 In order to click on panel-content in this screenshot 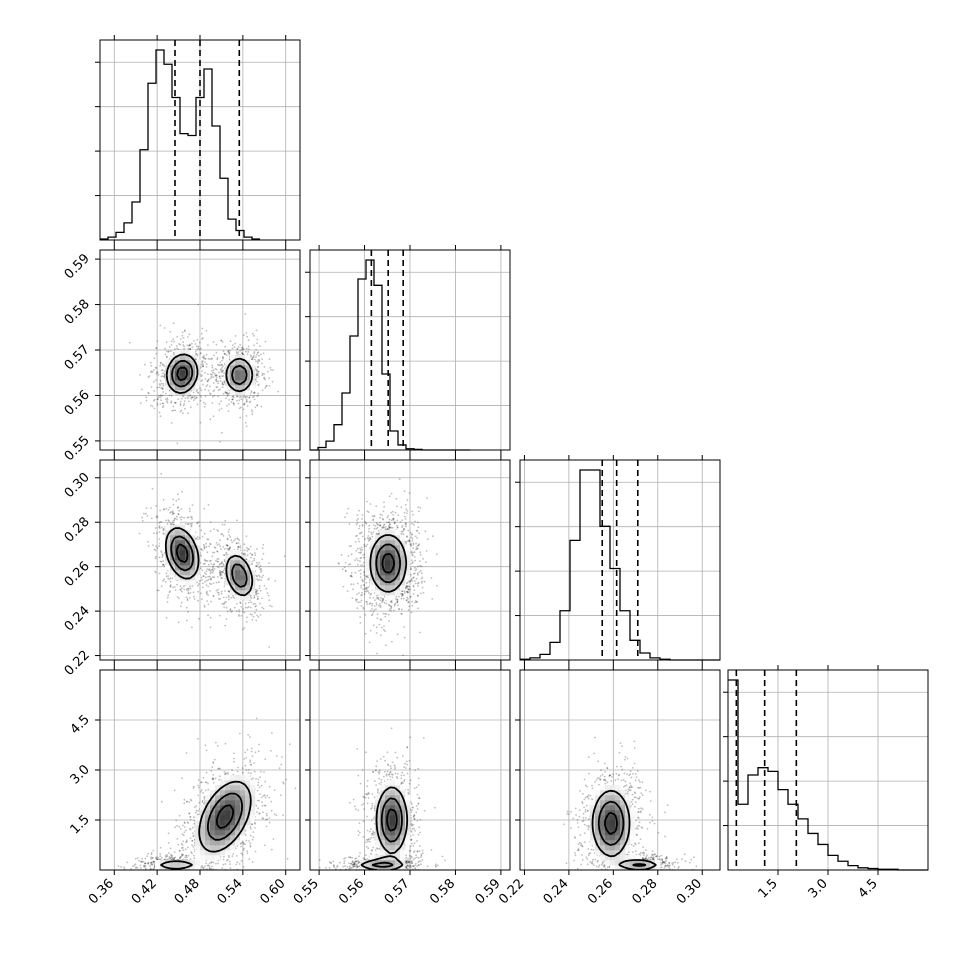, I will do `click(387, 567)`.